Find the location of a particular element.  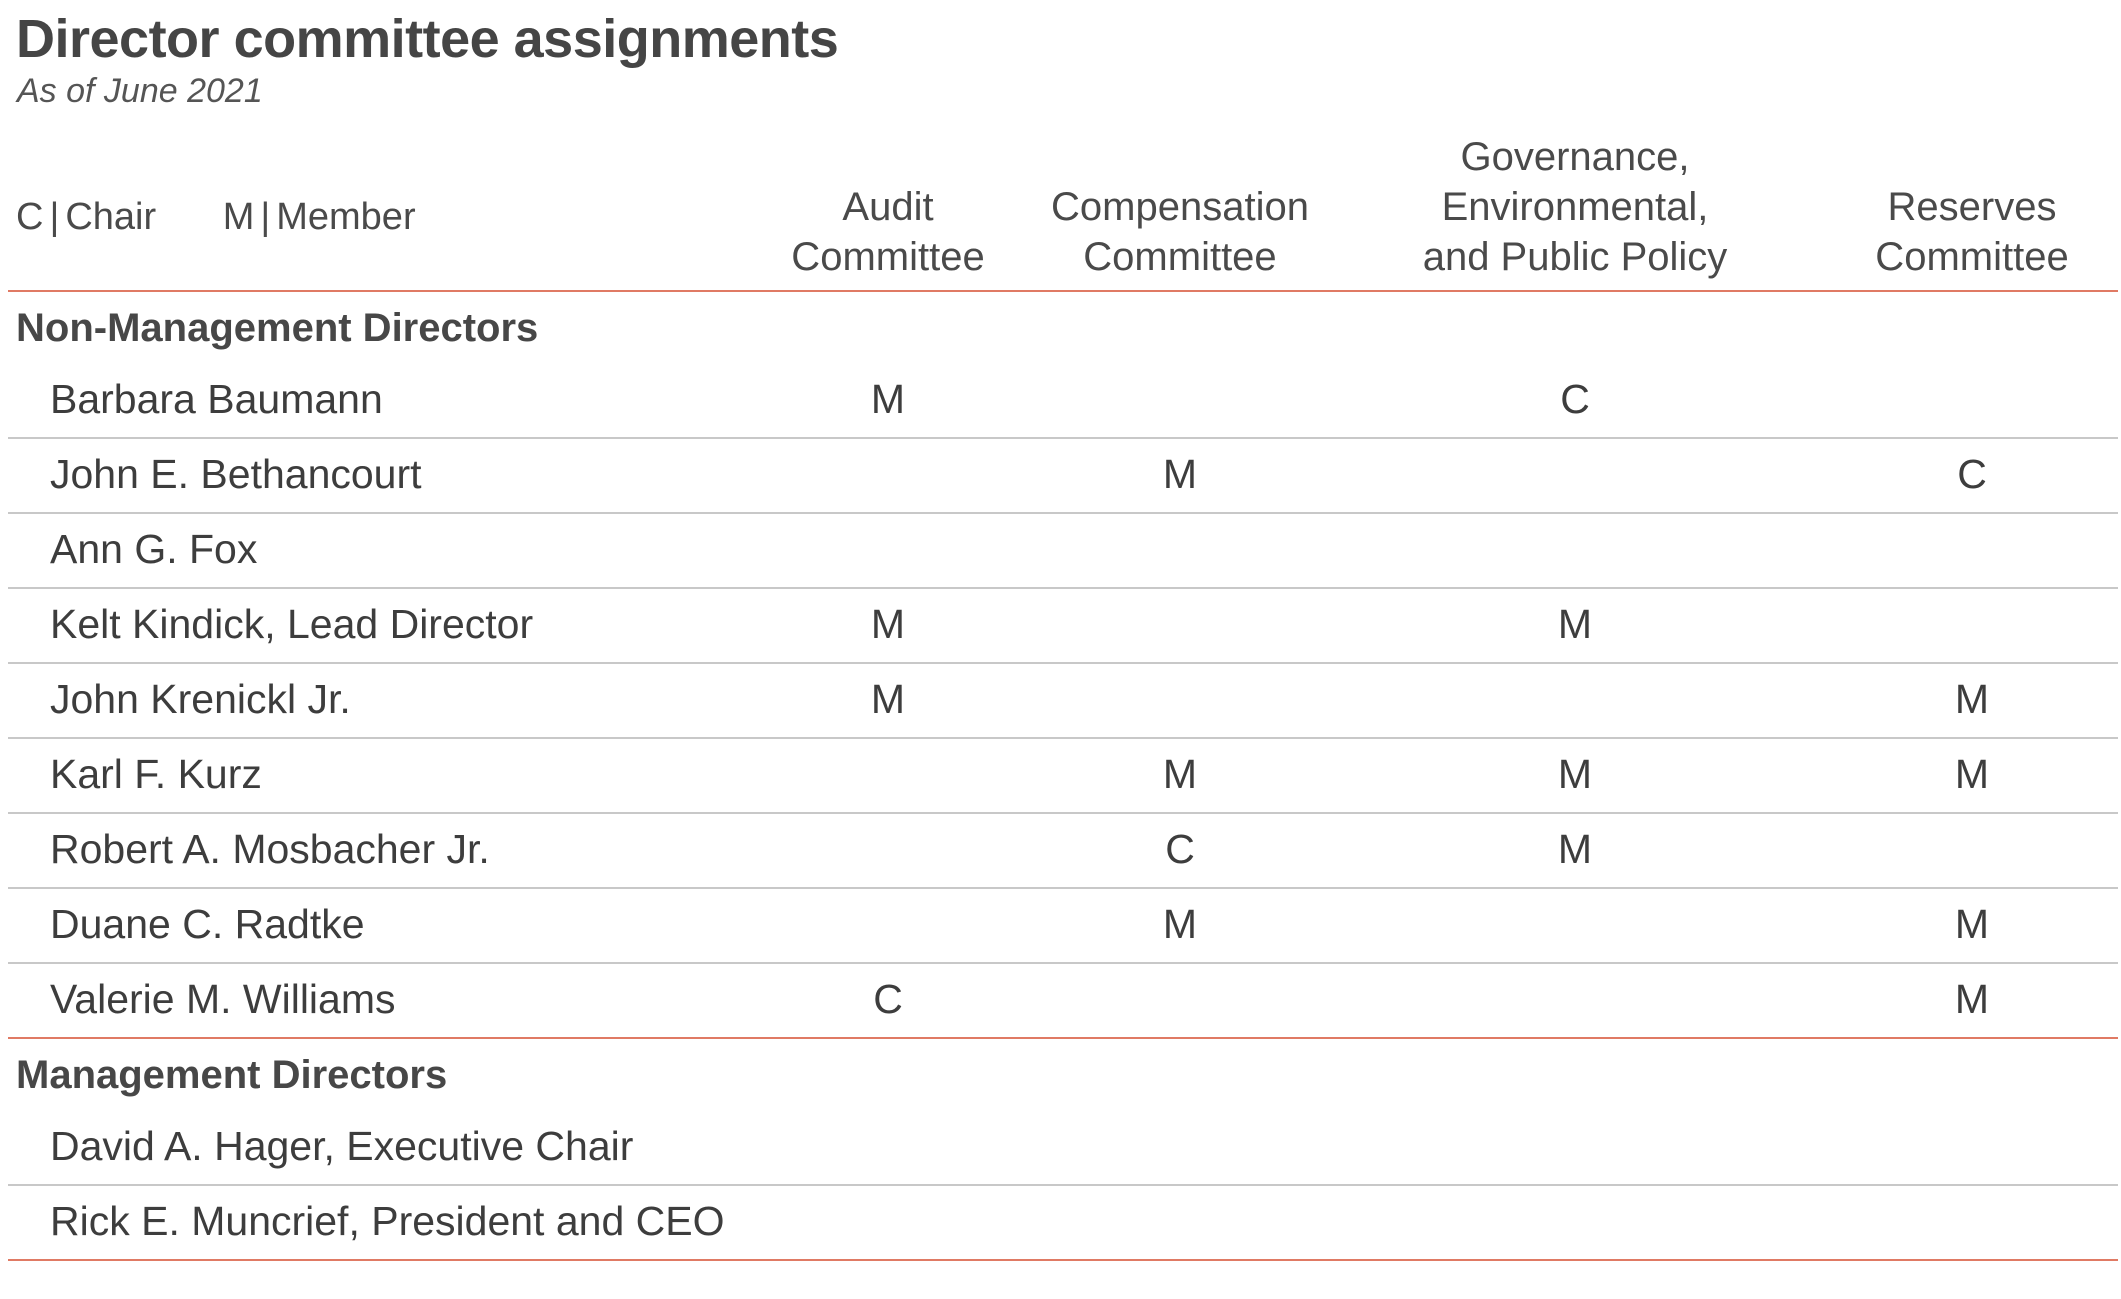

legend-member-code: M is located at coordinates (238, 217).